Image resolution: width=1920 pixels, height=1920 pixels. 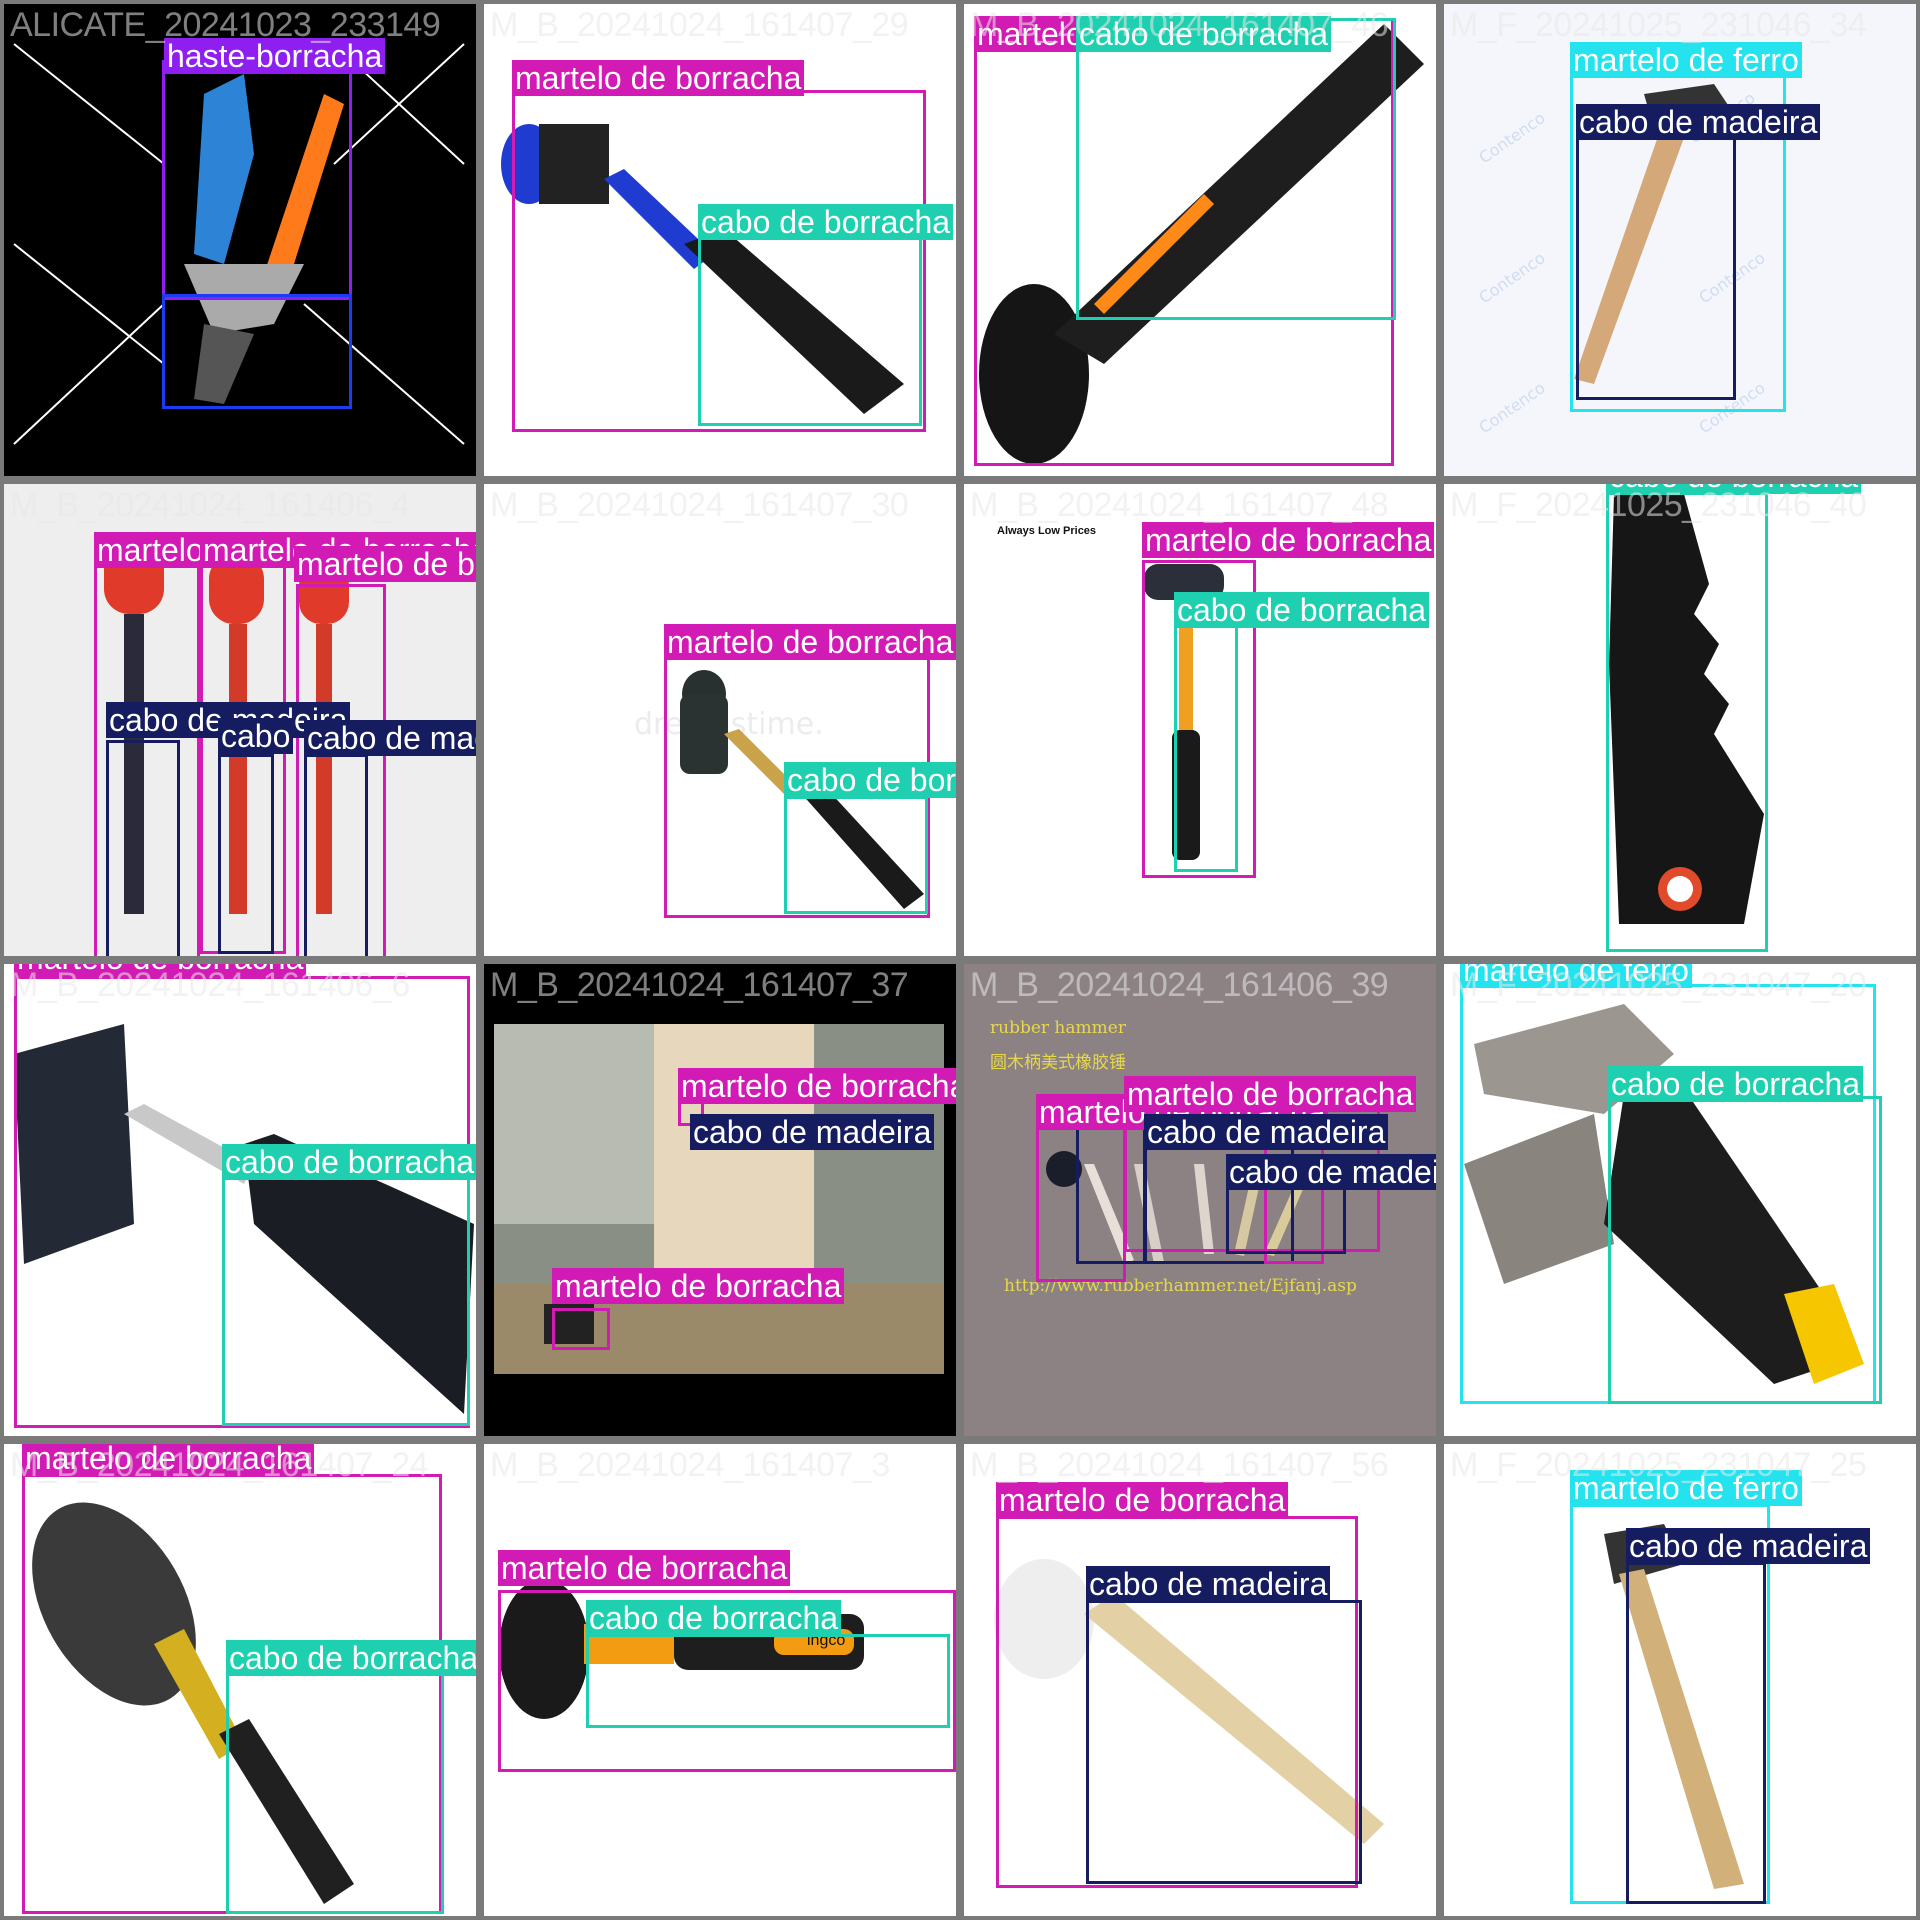 What do you see at coordinates (1658, 505) in the screenshot?
I see `tile-filename: M_F_20241025_231046_40` at bounding box center [1658, 505].